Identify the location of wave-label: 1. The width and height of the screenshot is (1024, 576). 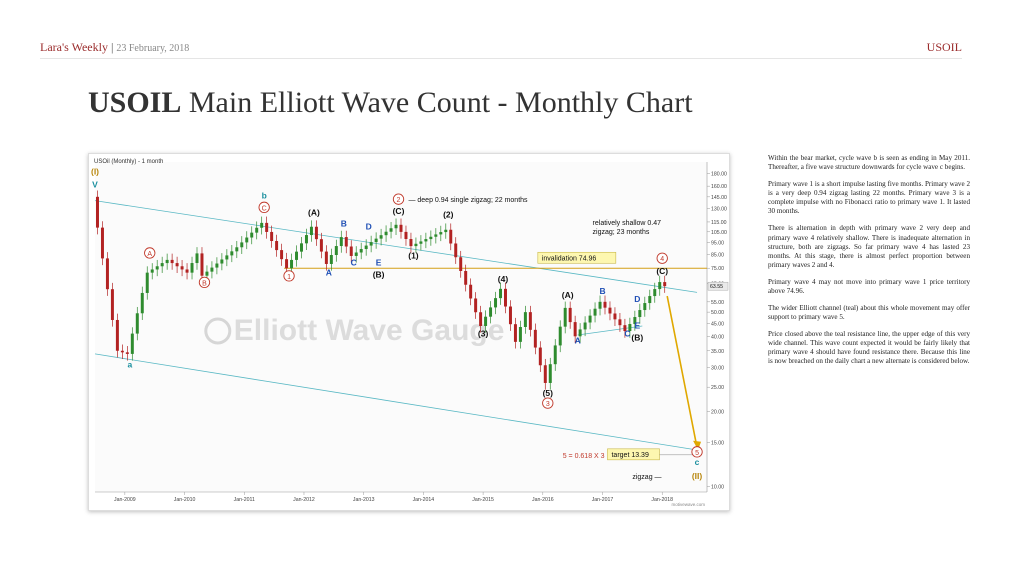
(289, 277).